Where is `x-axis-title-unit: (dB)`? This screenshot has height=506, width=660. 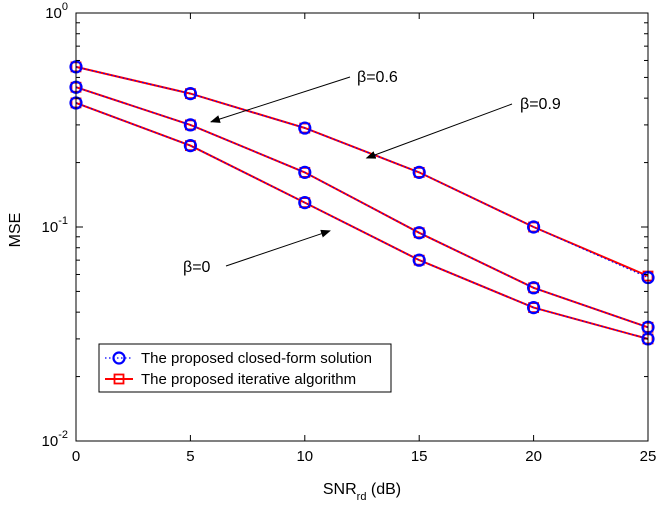 x-axis-title-unit: (dB) is located at coordinates (383, 489).